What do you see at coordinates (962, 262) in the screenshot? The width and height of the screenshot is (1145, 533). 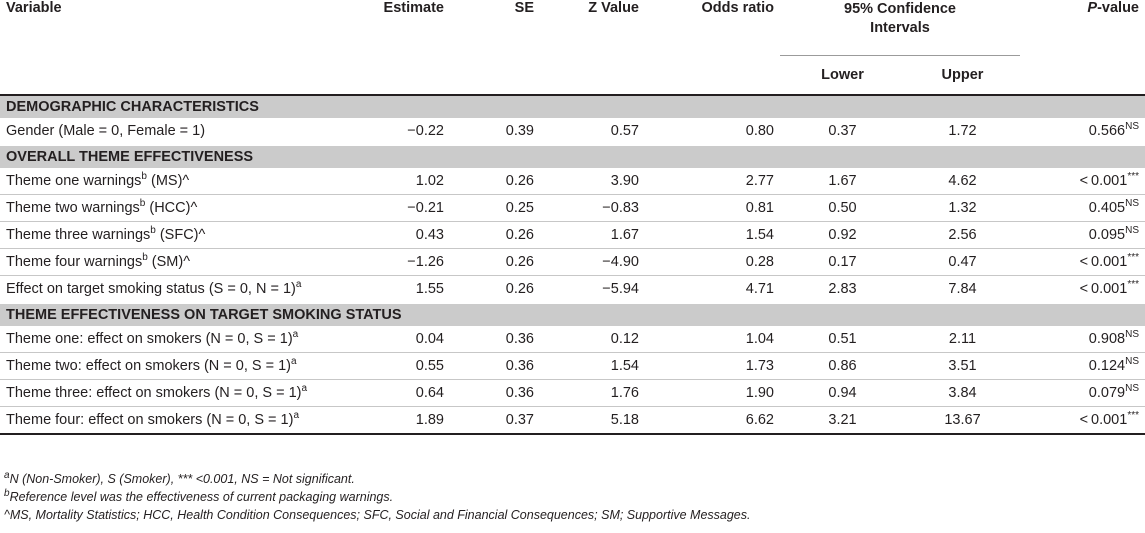 I see `ci-upper-cell: 0.47` at bounding box center [962, 262].